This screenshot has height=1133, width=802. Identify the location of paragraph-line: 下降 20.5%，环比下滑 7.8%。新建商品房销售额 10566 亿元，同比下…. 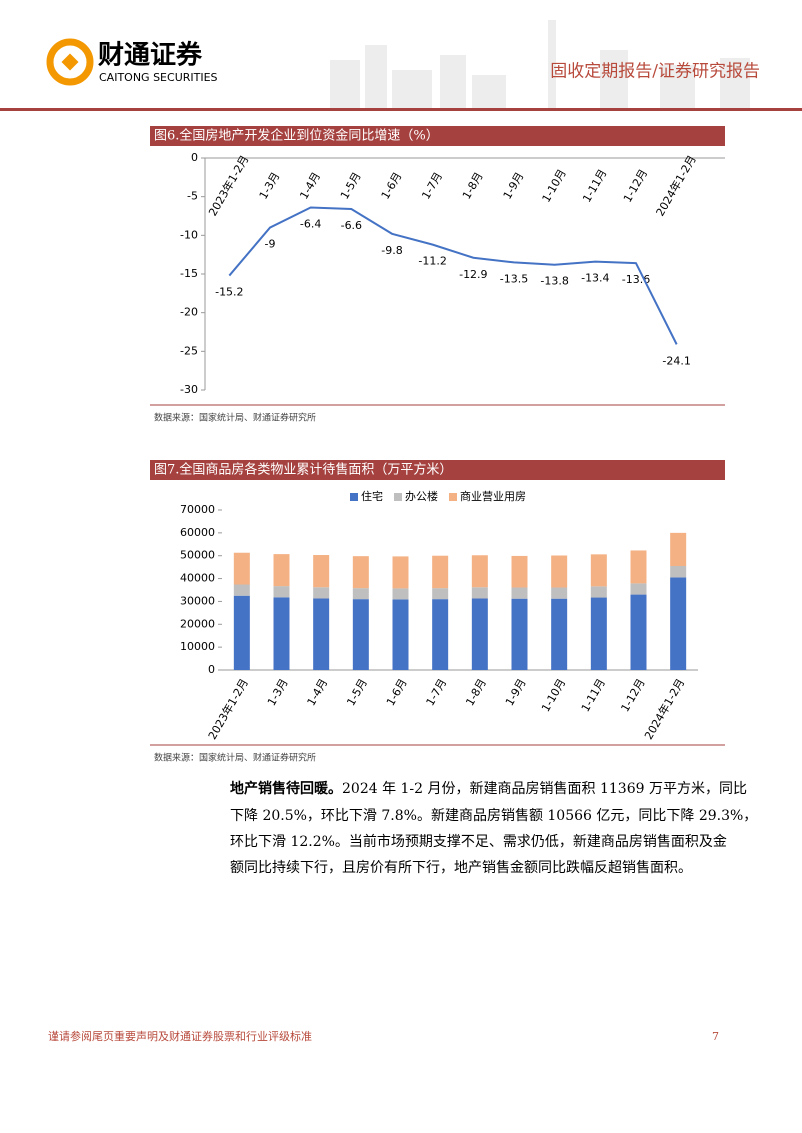
(493, 815).